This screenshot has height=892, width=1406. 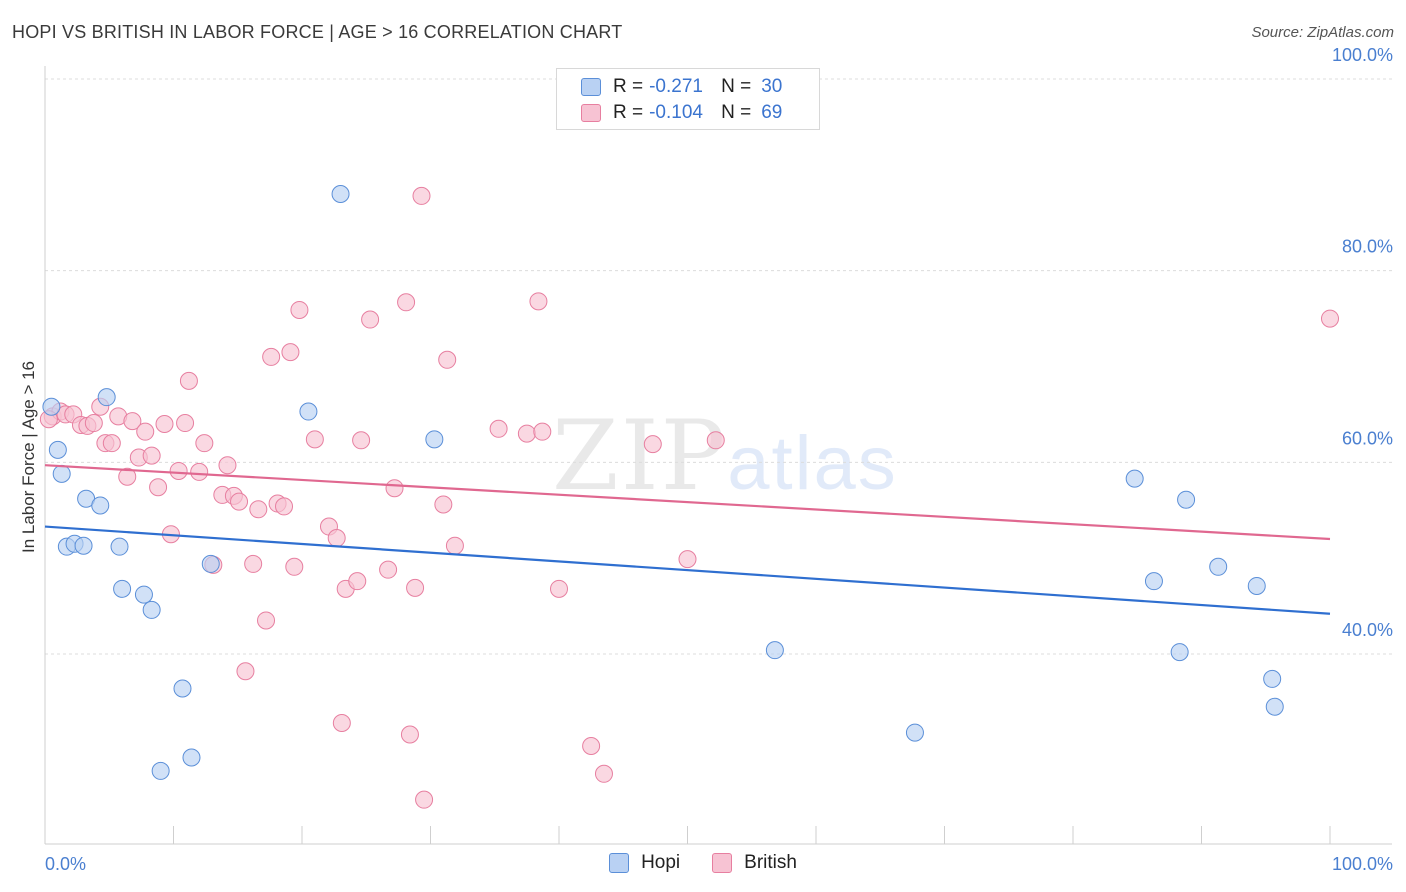 What do you see at coordinates (628, 112) in the screenshot?
I see `british-r-label: R =` at bounding box center [628, 112].